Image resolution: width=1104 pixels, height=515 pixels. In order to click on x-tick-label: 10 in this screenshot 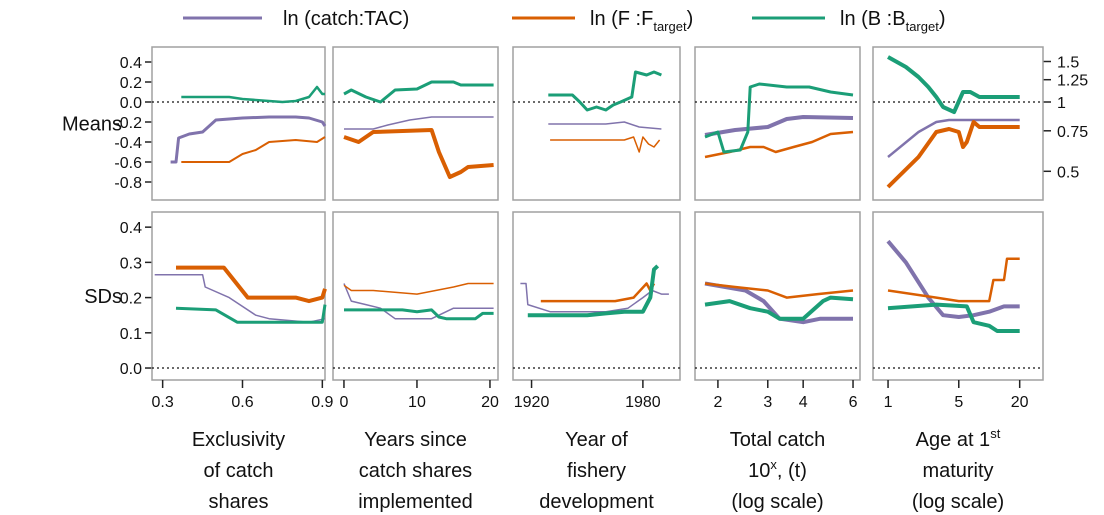, I will do `click(417, 402)`.